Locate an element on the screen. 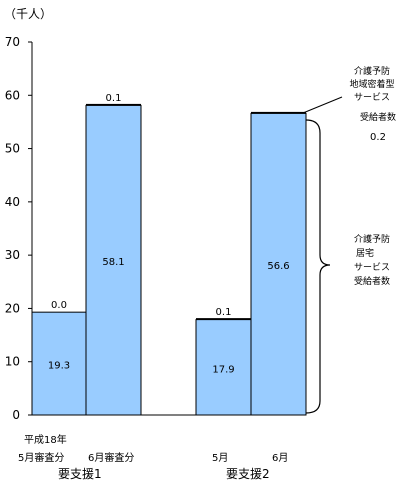 This screenshot has height=486, width=405. x-label-g2-june: 6月 is located at coordinates (280, 458).